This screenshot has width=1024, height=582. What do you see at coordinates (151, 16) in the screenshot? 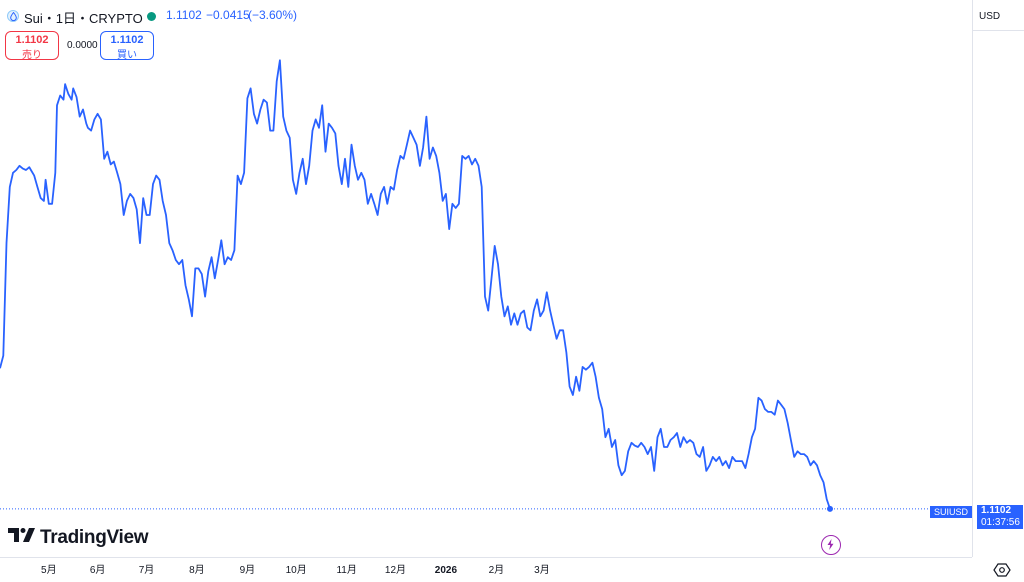
I see `market-status-dot` at bounding box center [151, 16].